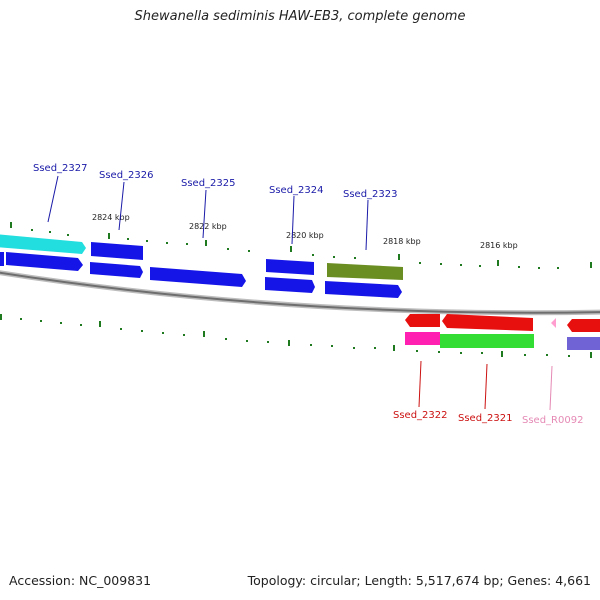  Describe the element at coordinates (499, 245) in the screenshot. I see `kbp-label: 2816 kbp` at that location.